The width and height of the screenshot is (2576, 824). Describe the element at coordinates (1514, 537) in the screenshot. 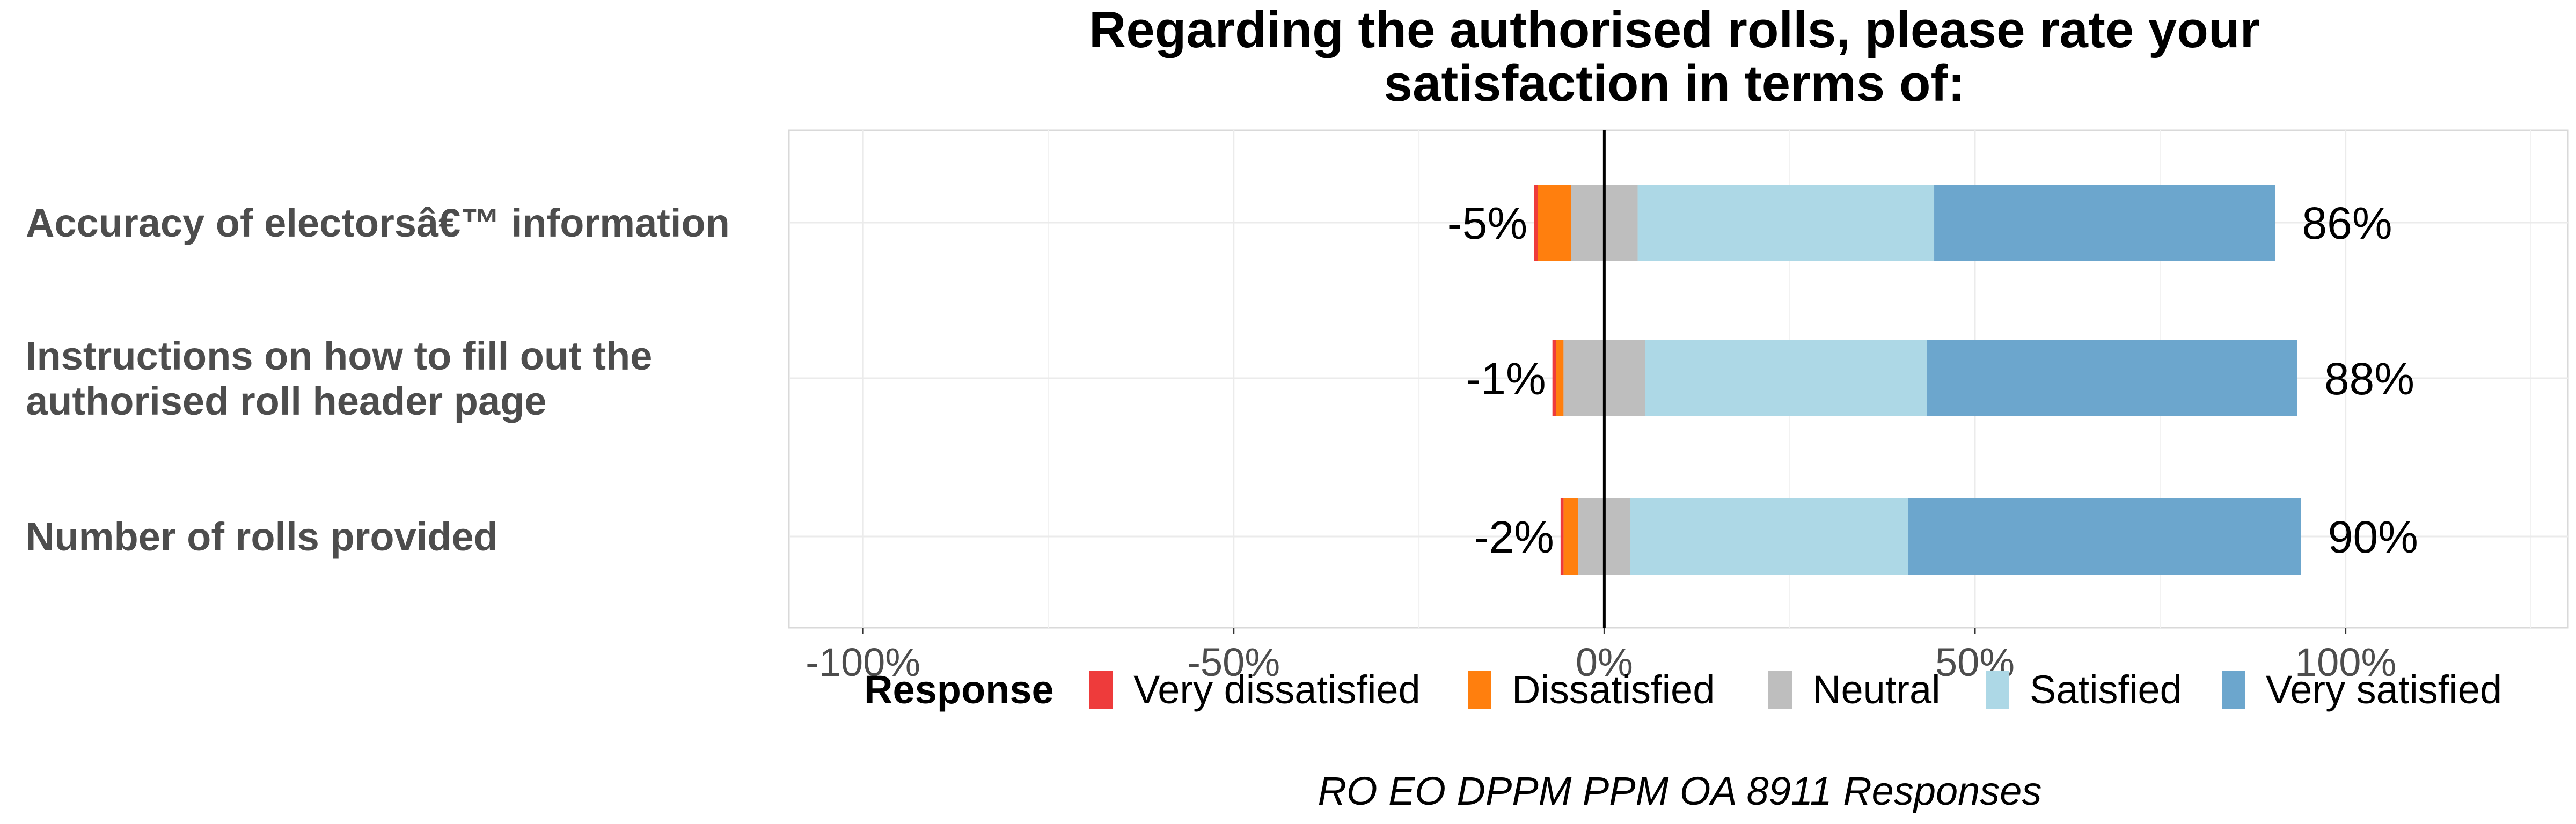

I see `negative-share-label: -2%` at that location.